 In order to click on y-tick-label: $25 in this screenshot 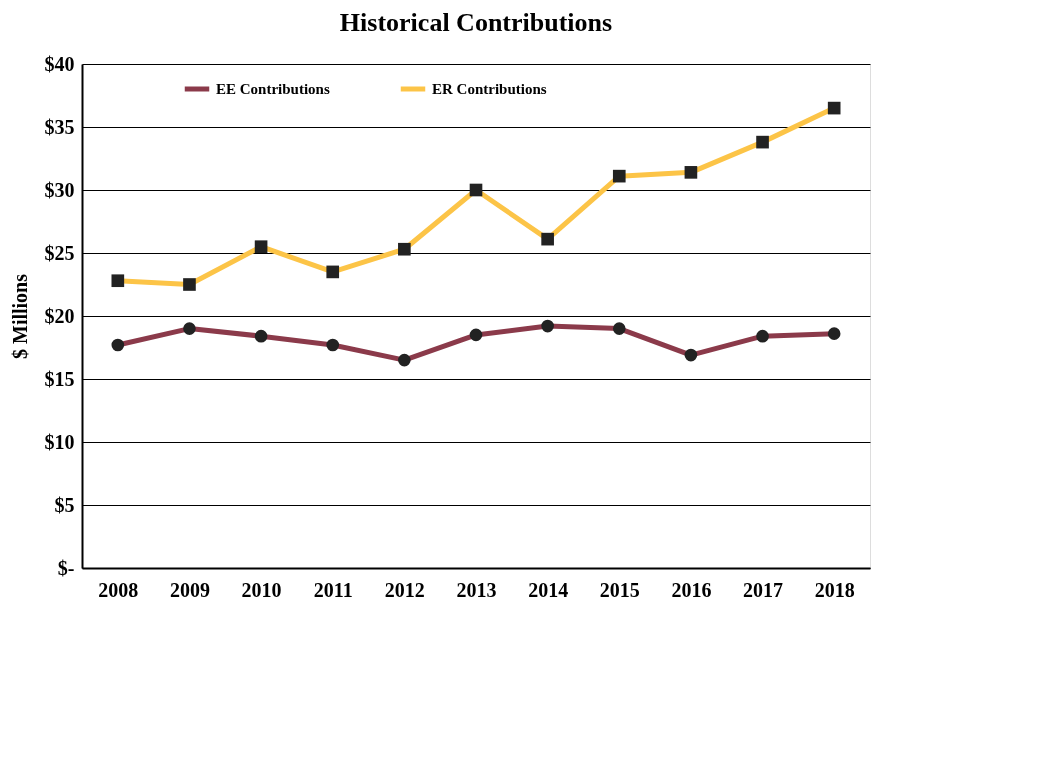, I will do `click(59, 252)`.